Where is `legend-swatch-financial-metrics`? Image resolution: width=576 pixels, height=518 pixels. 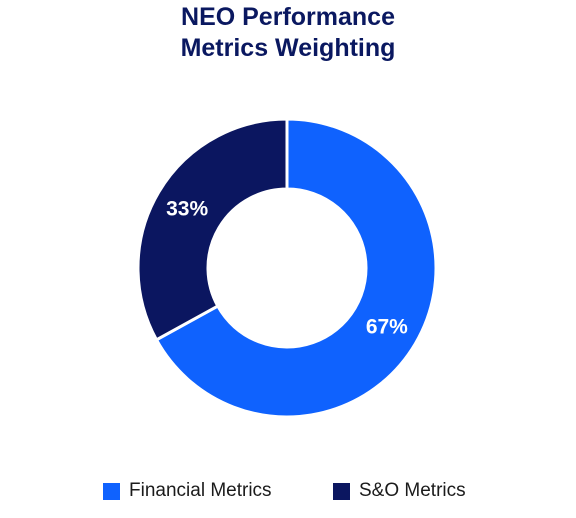
legend-swatch-financial-metrics is located at coordinates (111, 491).